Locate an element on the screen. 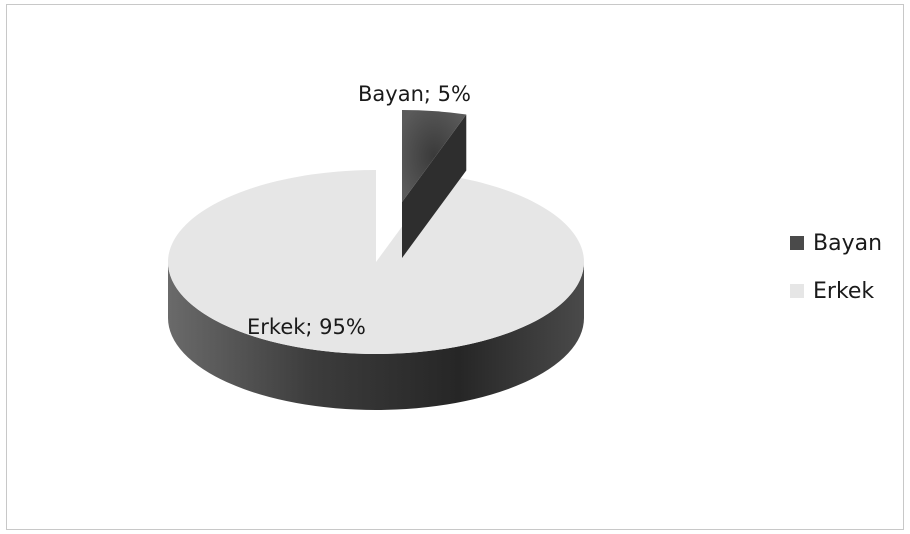 The height and width of the screenshot is (534, 910). data-label-erkek: Erkek; 95% is located at coordinates (306, 327).